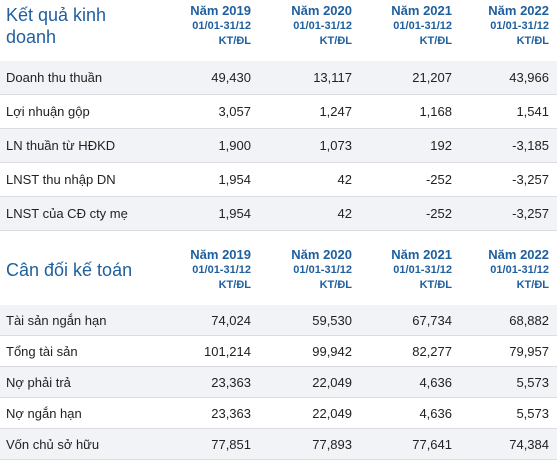  I want to click on table-row: LNST của CĐ cty mẹ 1,954 42 -252 -3,257, so click(278, 214).